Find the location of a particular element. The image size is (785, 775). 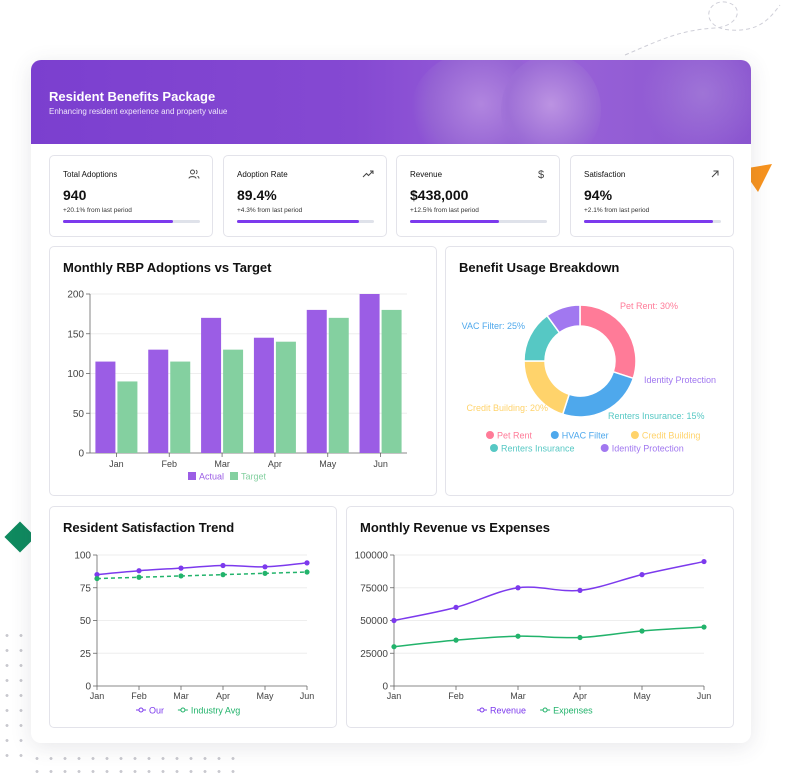

y-tick-label: 25000 is located at coordinates (374, 654).